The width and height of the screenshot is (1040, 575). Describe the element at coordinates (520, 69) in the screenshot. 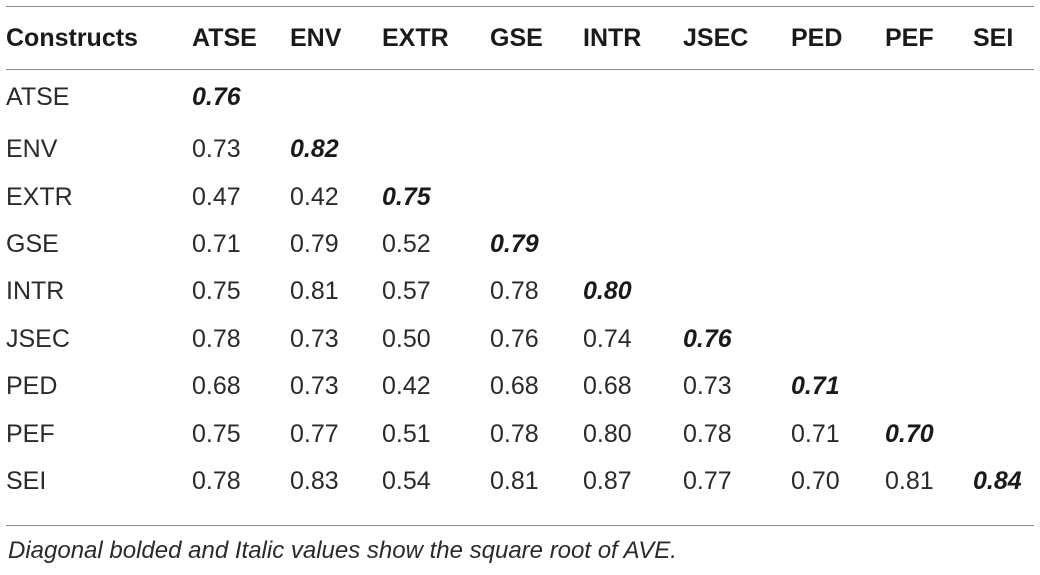

I see `header-rule` at that location.